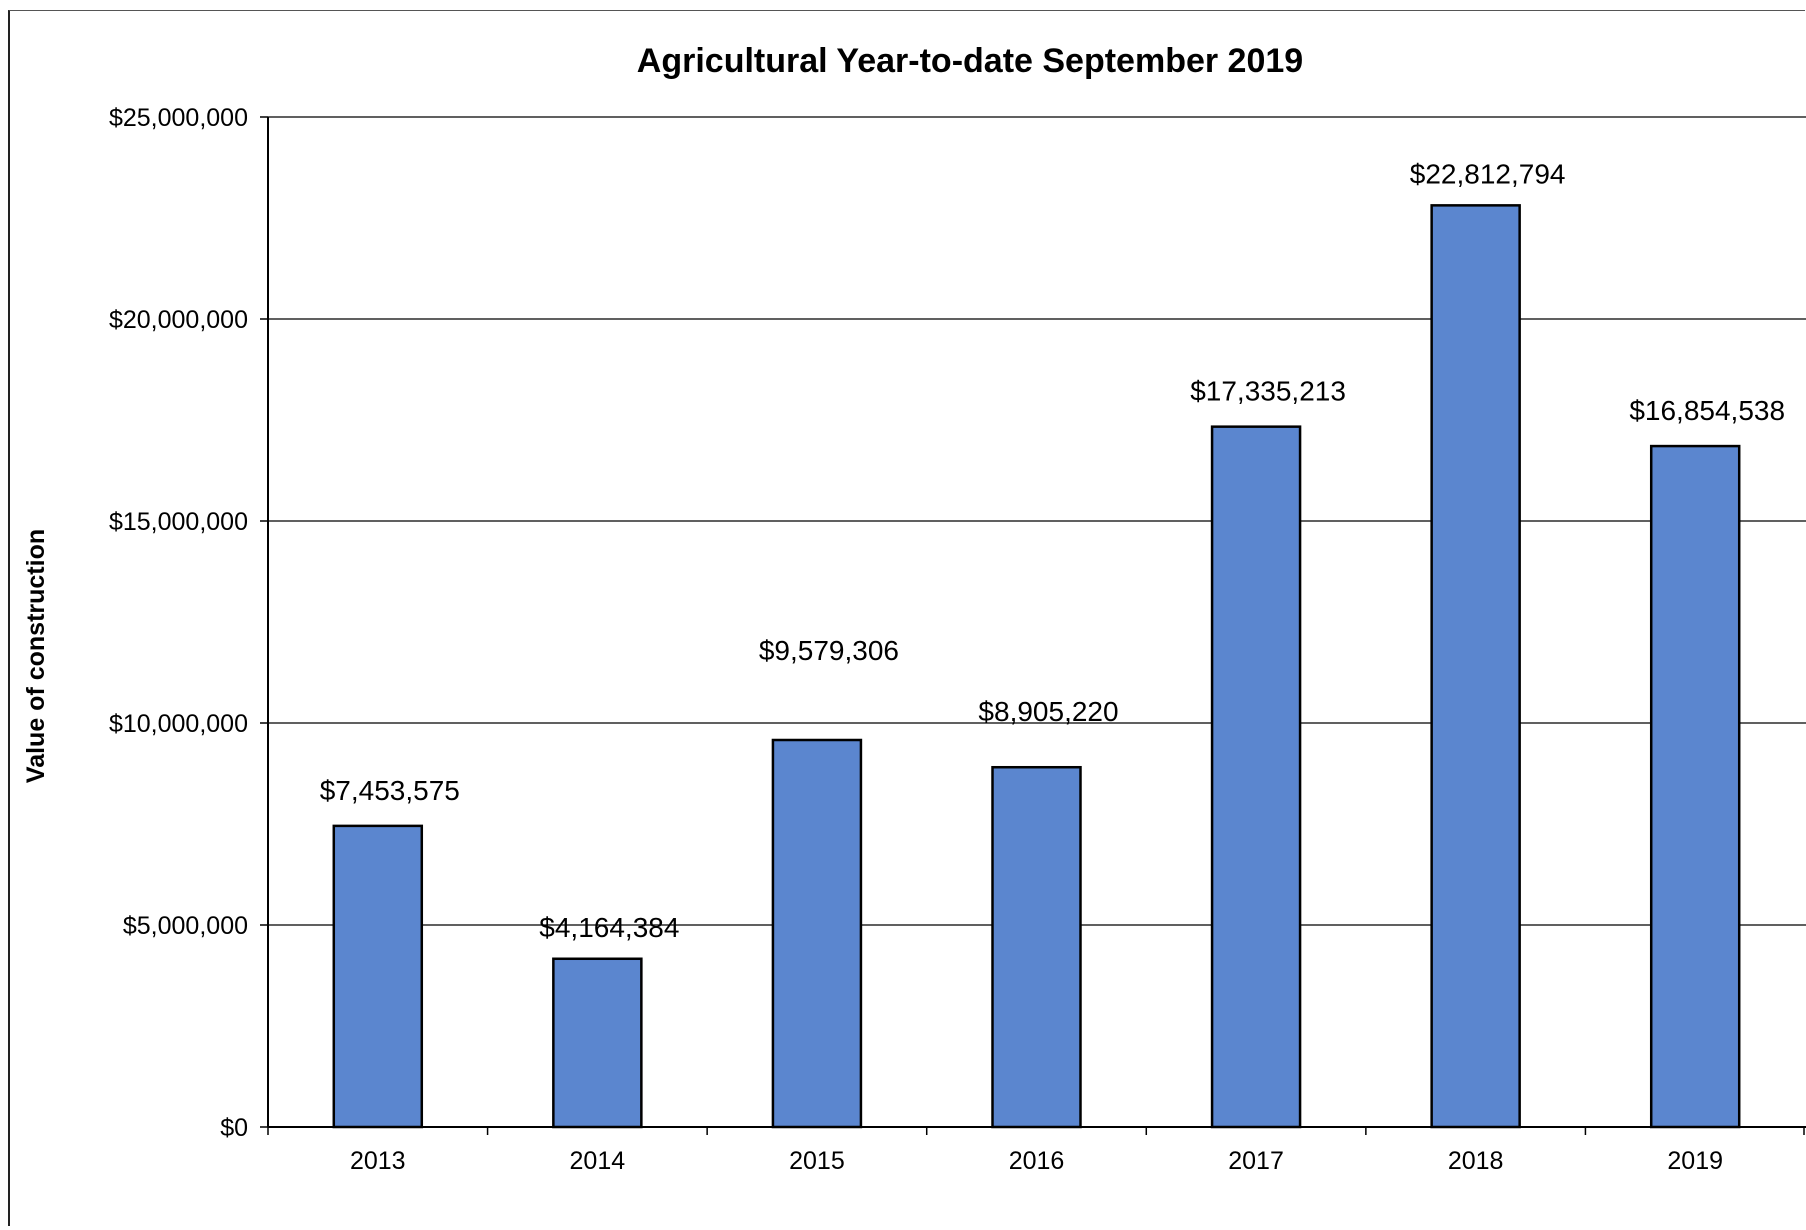  I want to click on x-tick-label: 2016, so click(1037, 1161).